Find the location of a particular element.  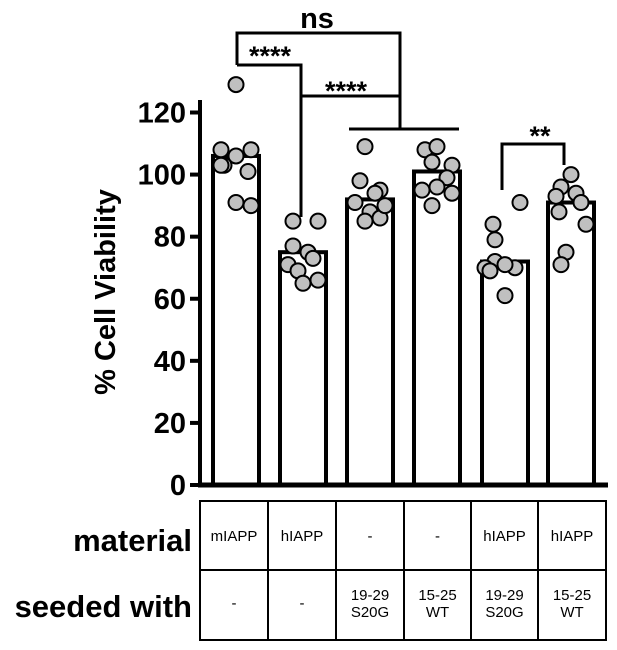

significance-bracket-seeded-pair: ** is located at coordinates (533, 155).